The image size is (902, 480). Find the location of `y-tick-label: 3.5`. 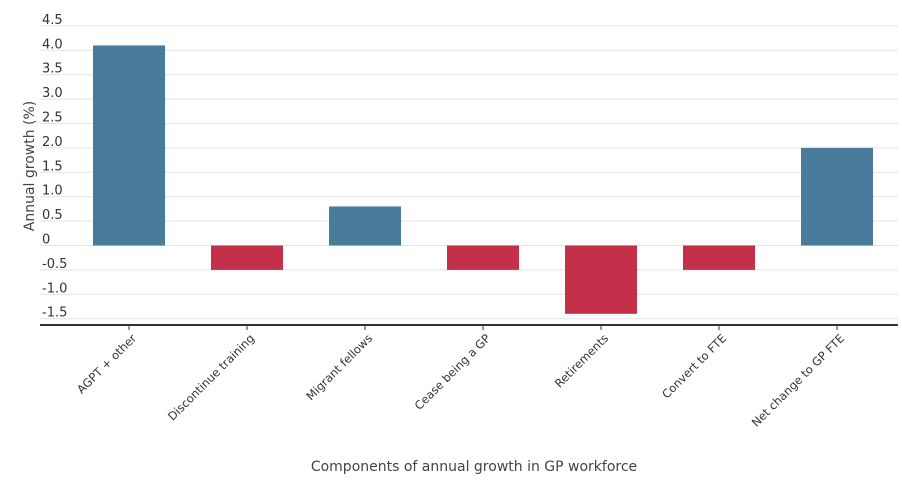

y-tick-label: 3.5 is located at coordinates (52, 69).